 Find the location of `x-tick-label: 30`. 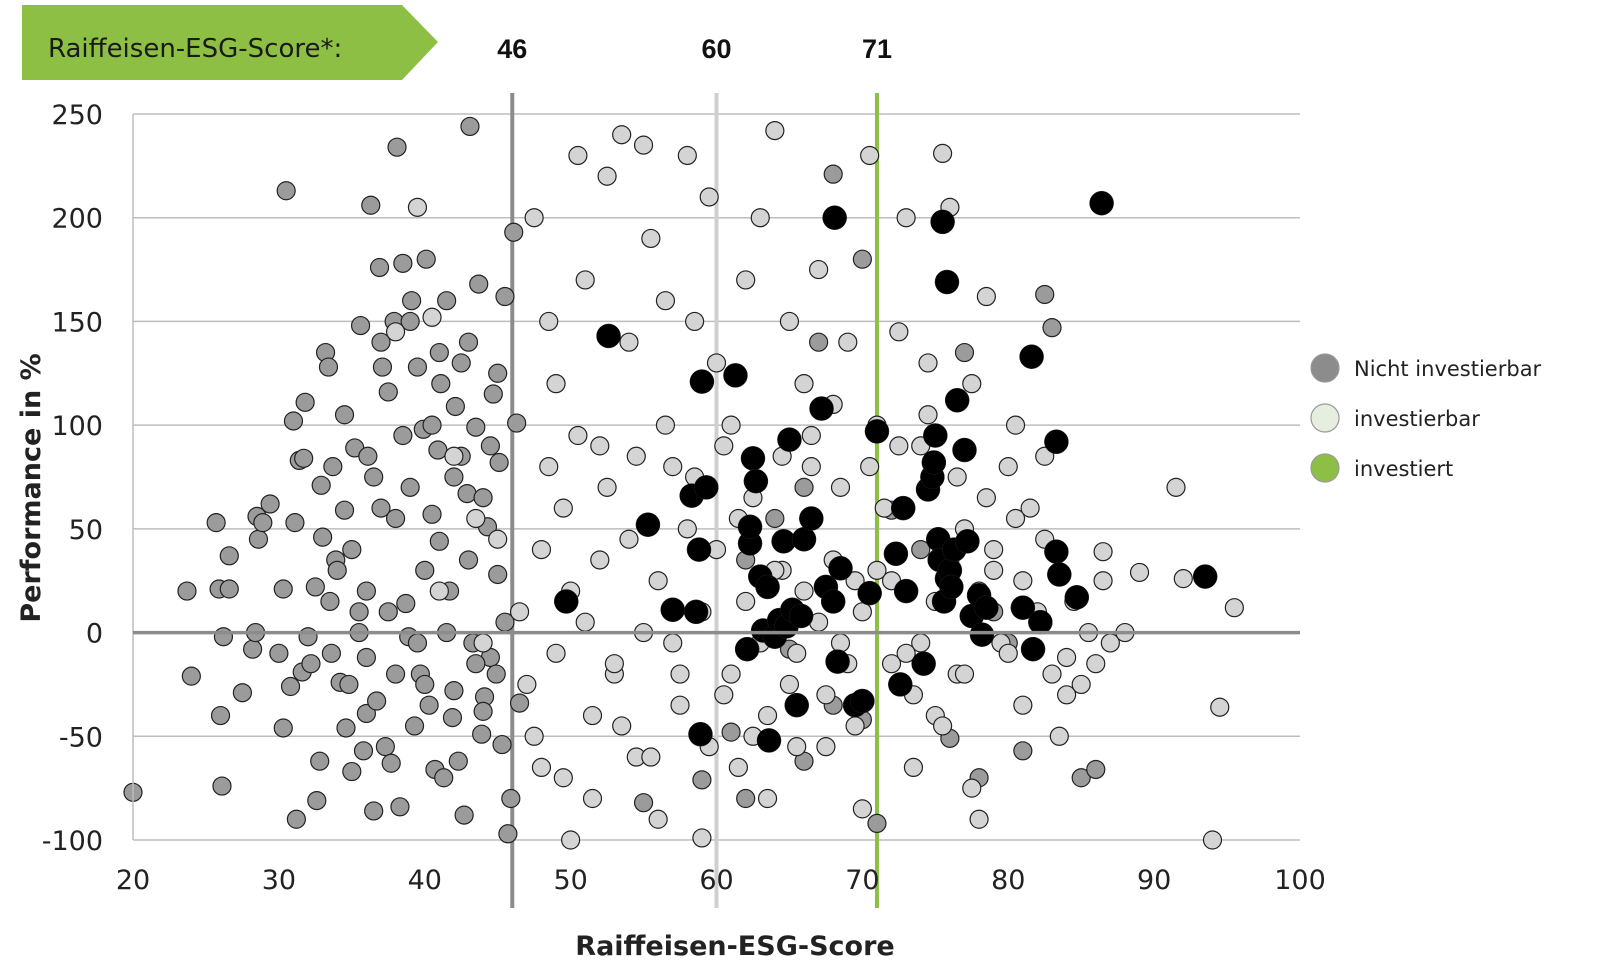

x-tick-label: 30 is located at coordinates (279, 880).